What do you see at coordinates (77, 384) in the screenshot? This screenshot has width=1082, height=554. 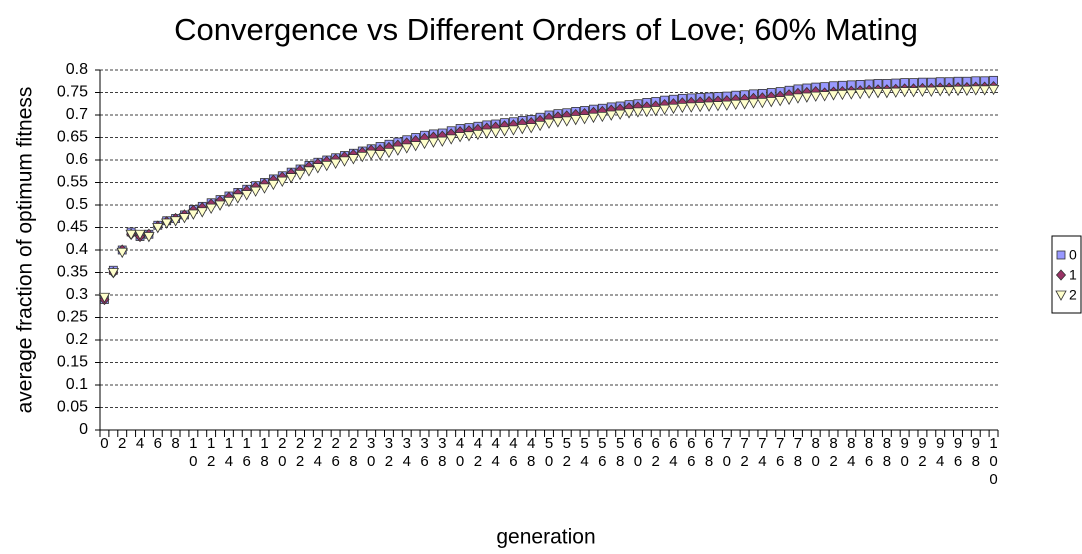 I see `y-tick-label: 0.1` at bounding box center [77, 384].